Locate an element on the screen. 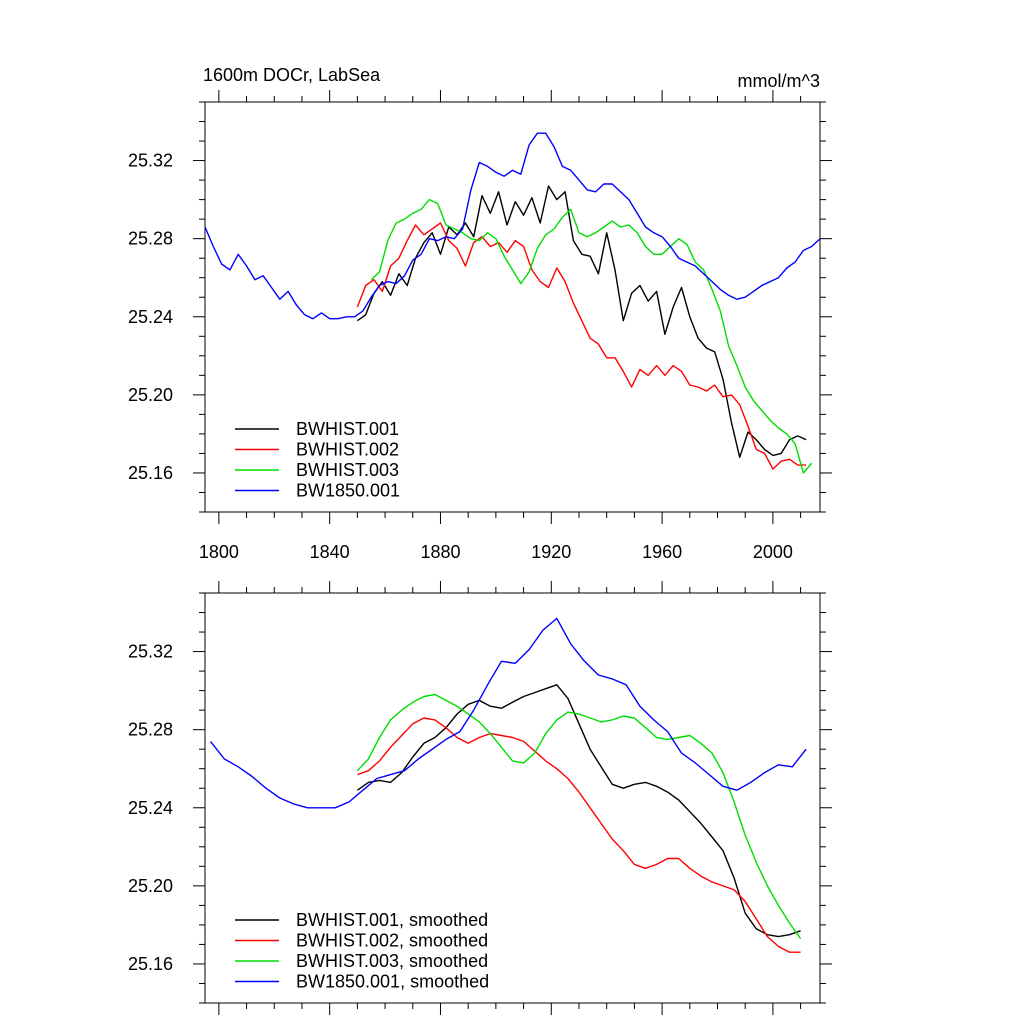  series-line-bwhist-002-smoothed is located at coordinates (579, 835).